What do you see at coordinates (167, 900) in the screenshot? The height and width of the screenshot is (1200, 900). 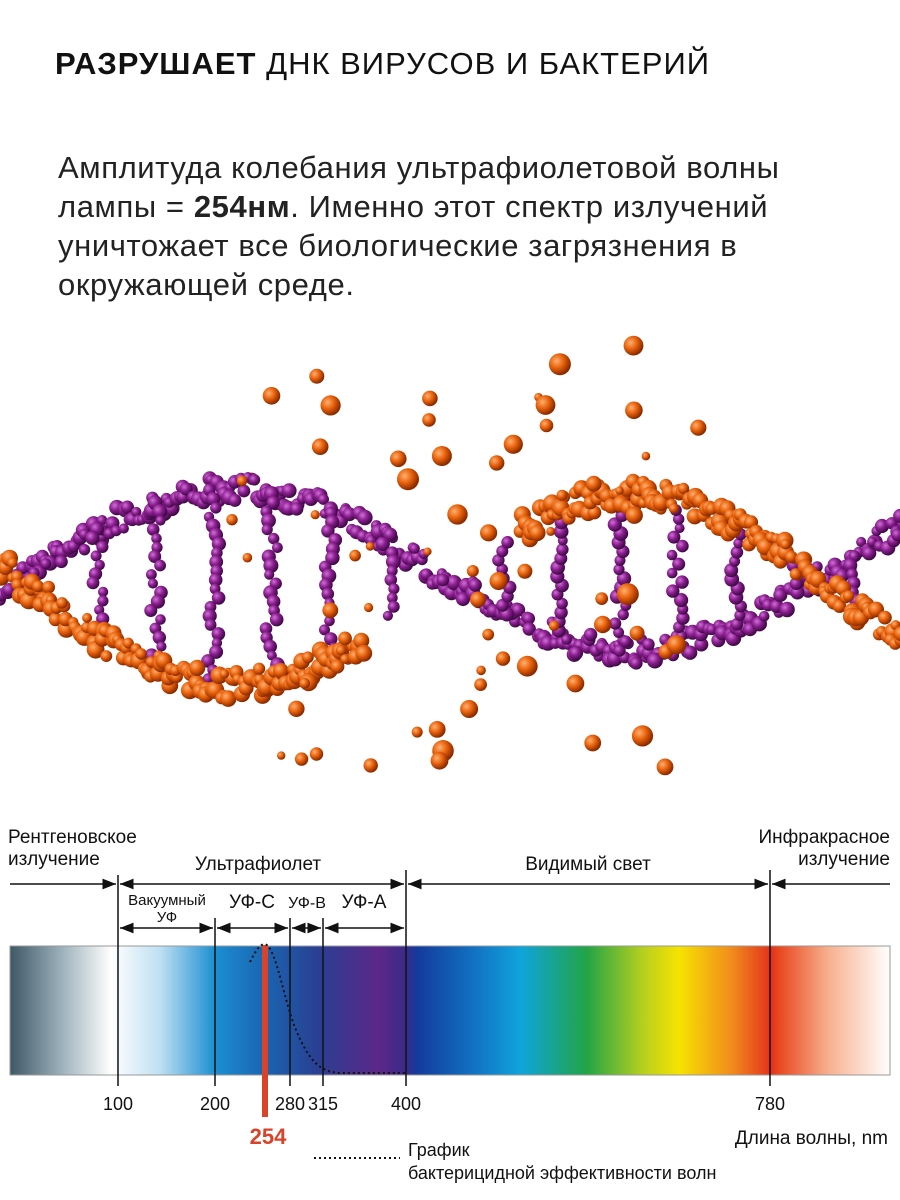 I see `label-line: Вакуумный` at bounding box center [167, 900].